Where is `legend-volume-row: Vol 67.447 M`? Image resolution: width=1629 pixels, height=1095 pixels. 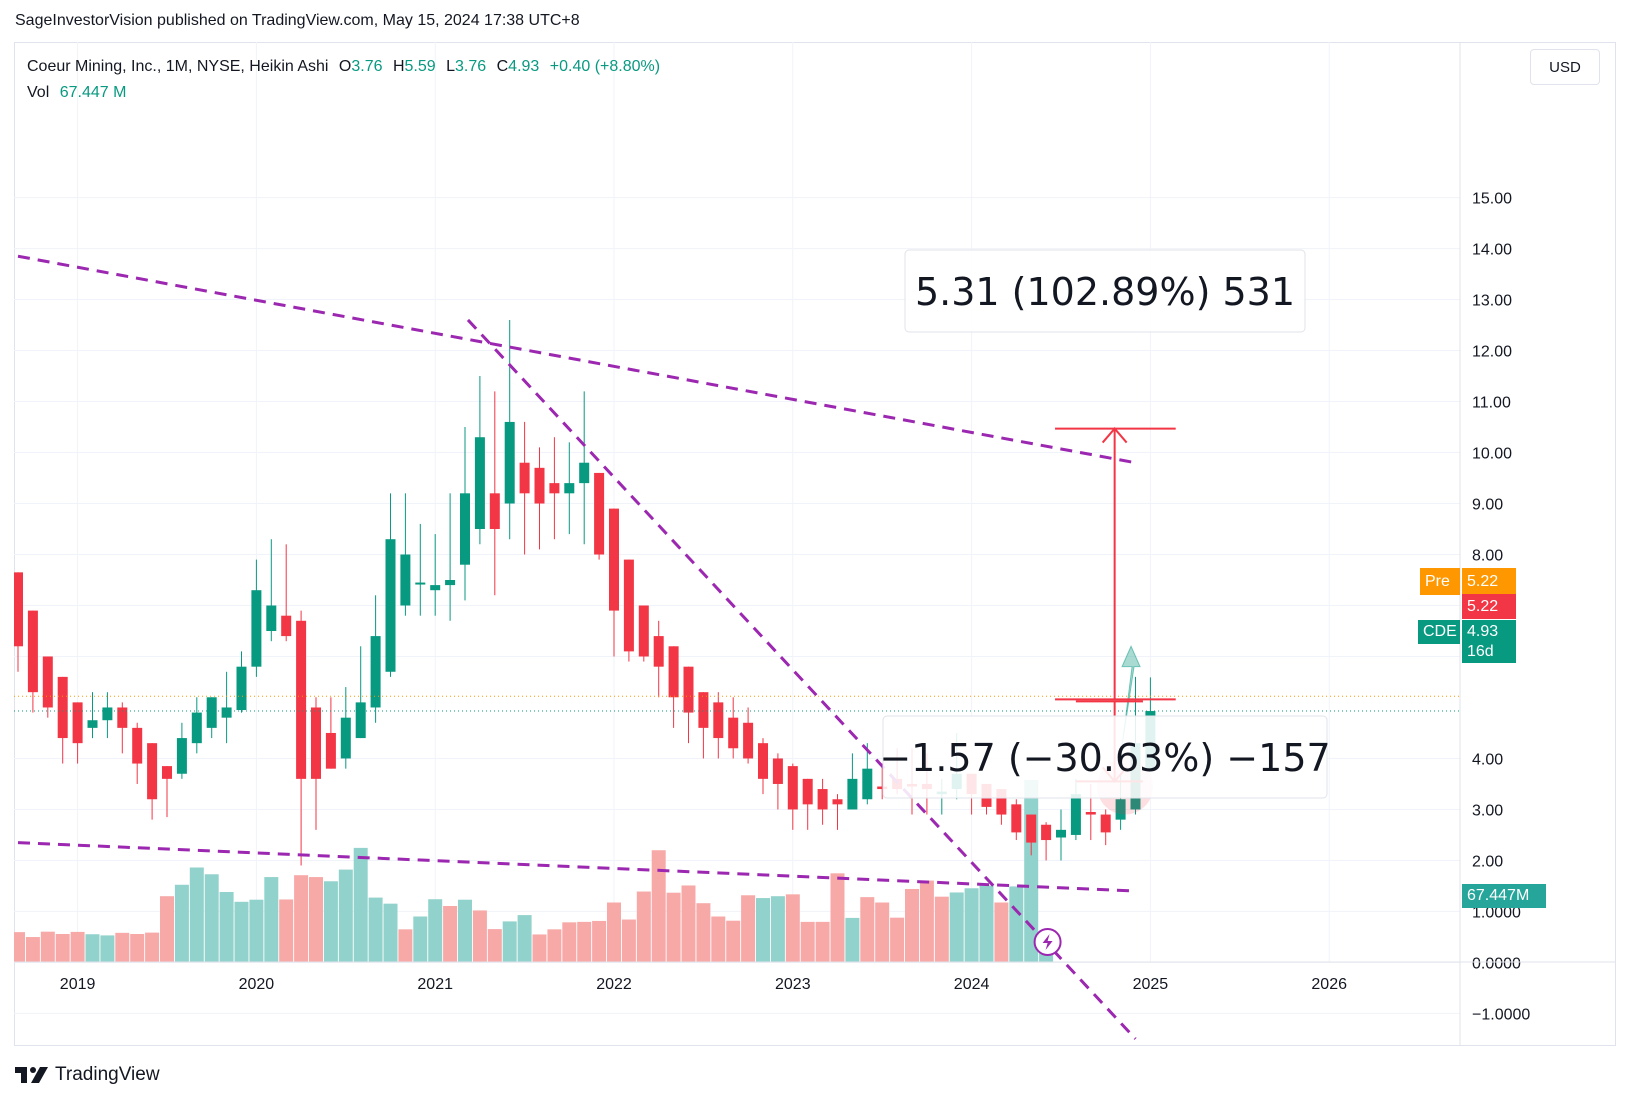
legend-volume-row: Vol 67.447 M is located at coordinates (343, 93).